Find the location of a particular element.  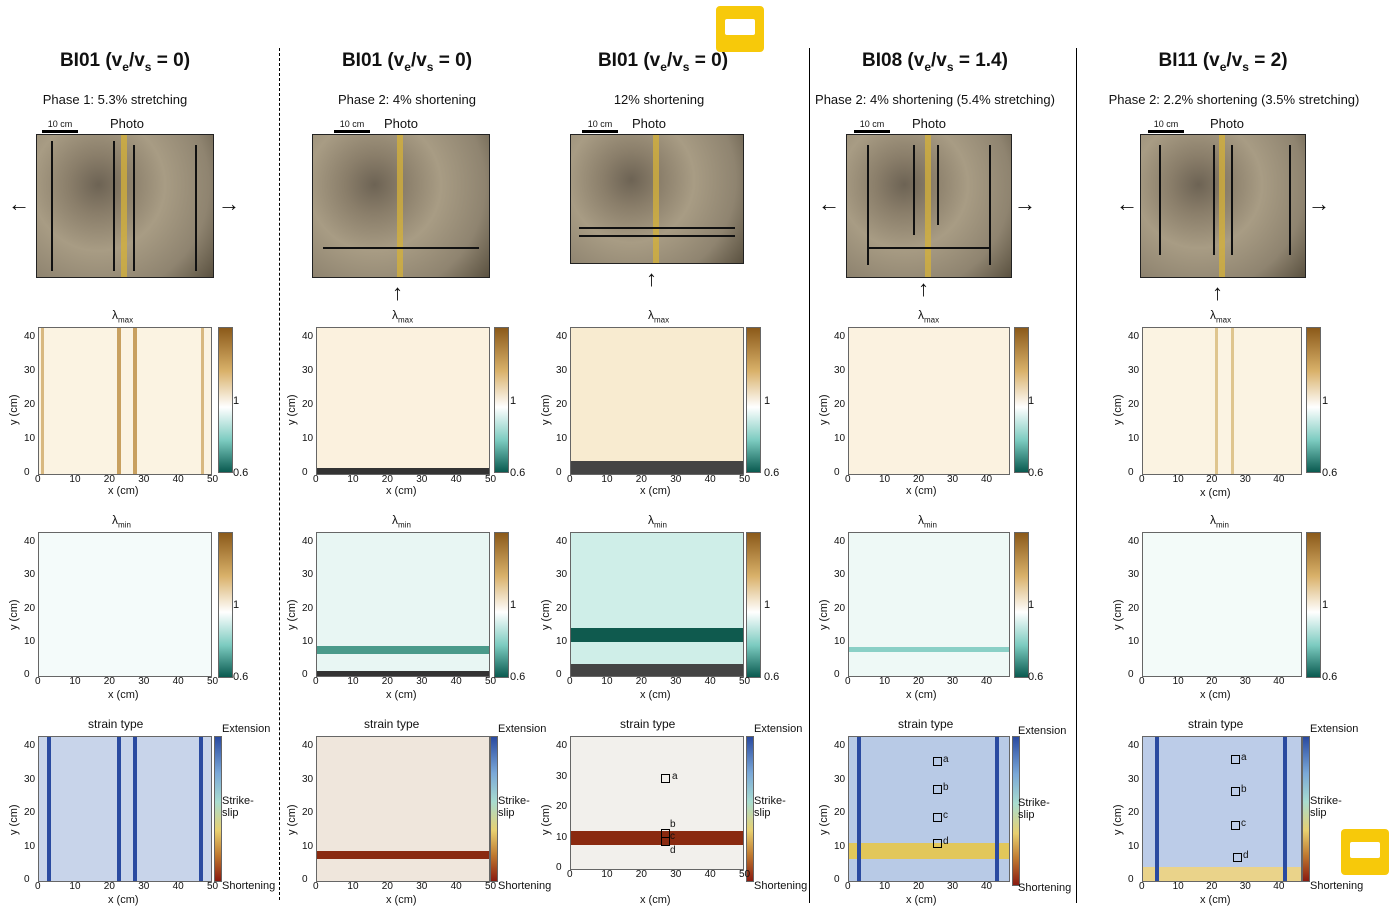

point-label-c: c is located at coordinates (672, 836).